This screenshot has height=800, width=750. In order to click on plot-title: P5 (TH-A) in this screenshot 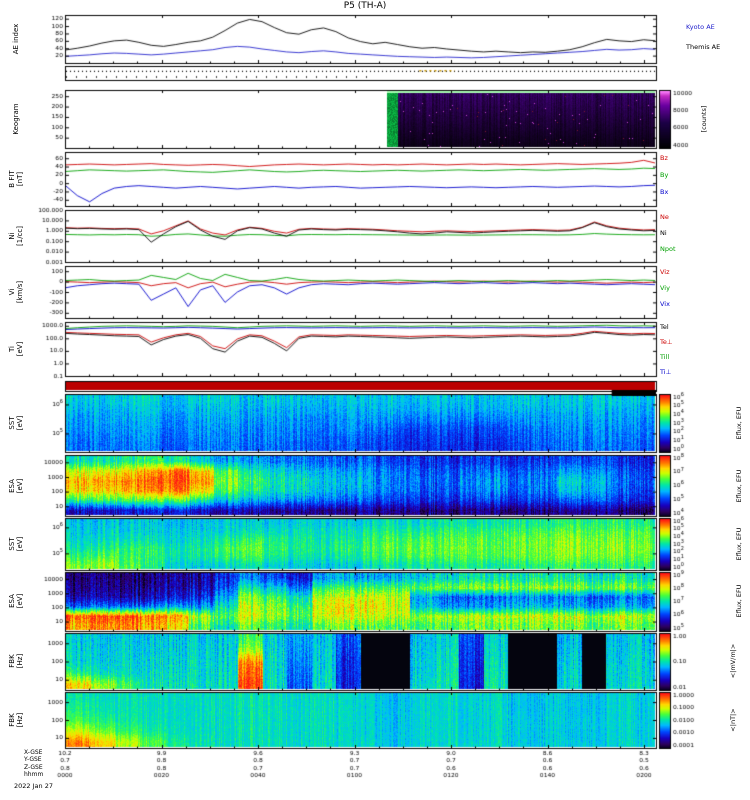, I will do `click(365, 6)`.